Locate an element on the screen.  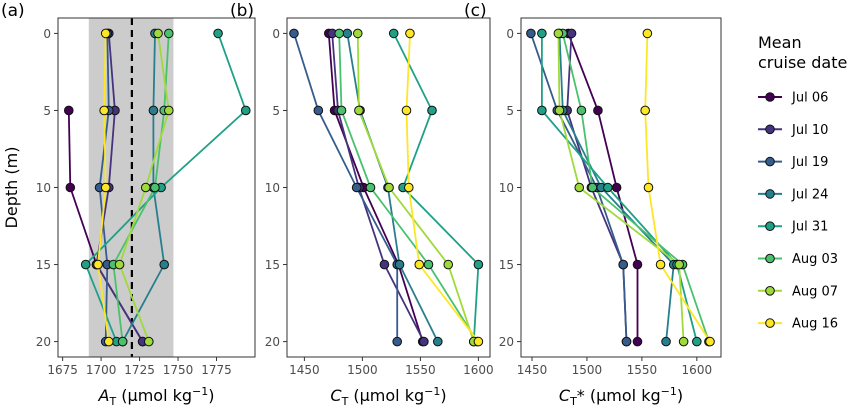
legend-item: Jul 19 is located at coordinates (793, 162).